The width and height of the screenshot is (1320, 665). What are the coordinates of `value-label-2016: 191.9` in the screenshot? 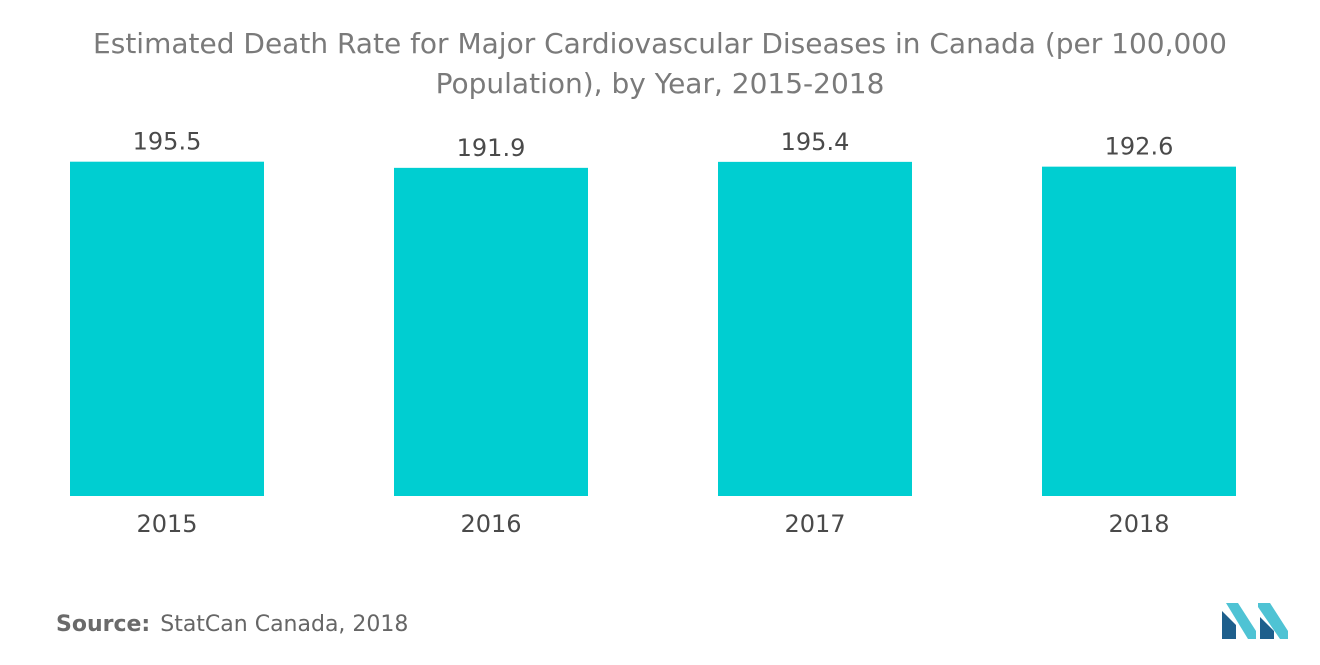 It's located at (491, 148).